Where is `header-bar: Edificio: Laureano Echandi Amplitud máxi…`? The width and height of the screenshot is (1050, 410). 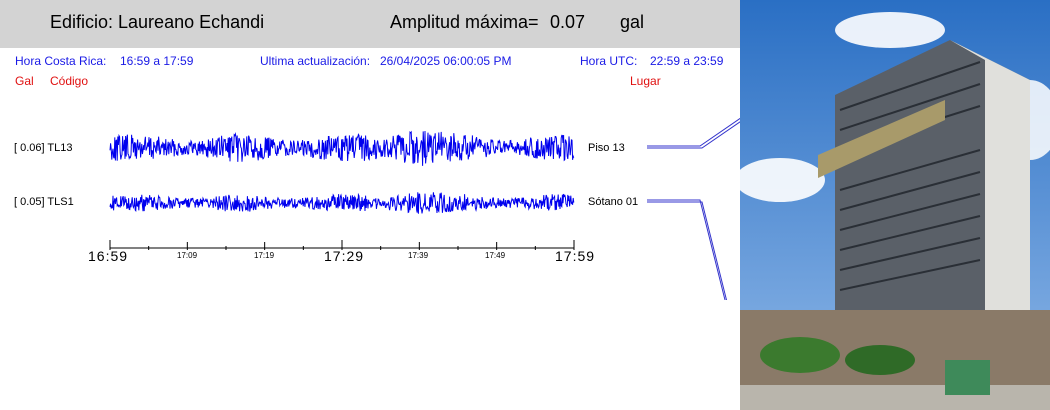
header-bar: Edificio: Laureano Echandi Amplitud máxi… is located at coordinates (370, 24).